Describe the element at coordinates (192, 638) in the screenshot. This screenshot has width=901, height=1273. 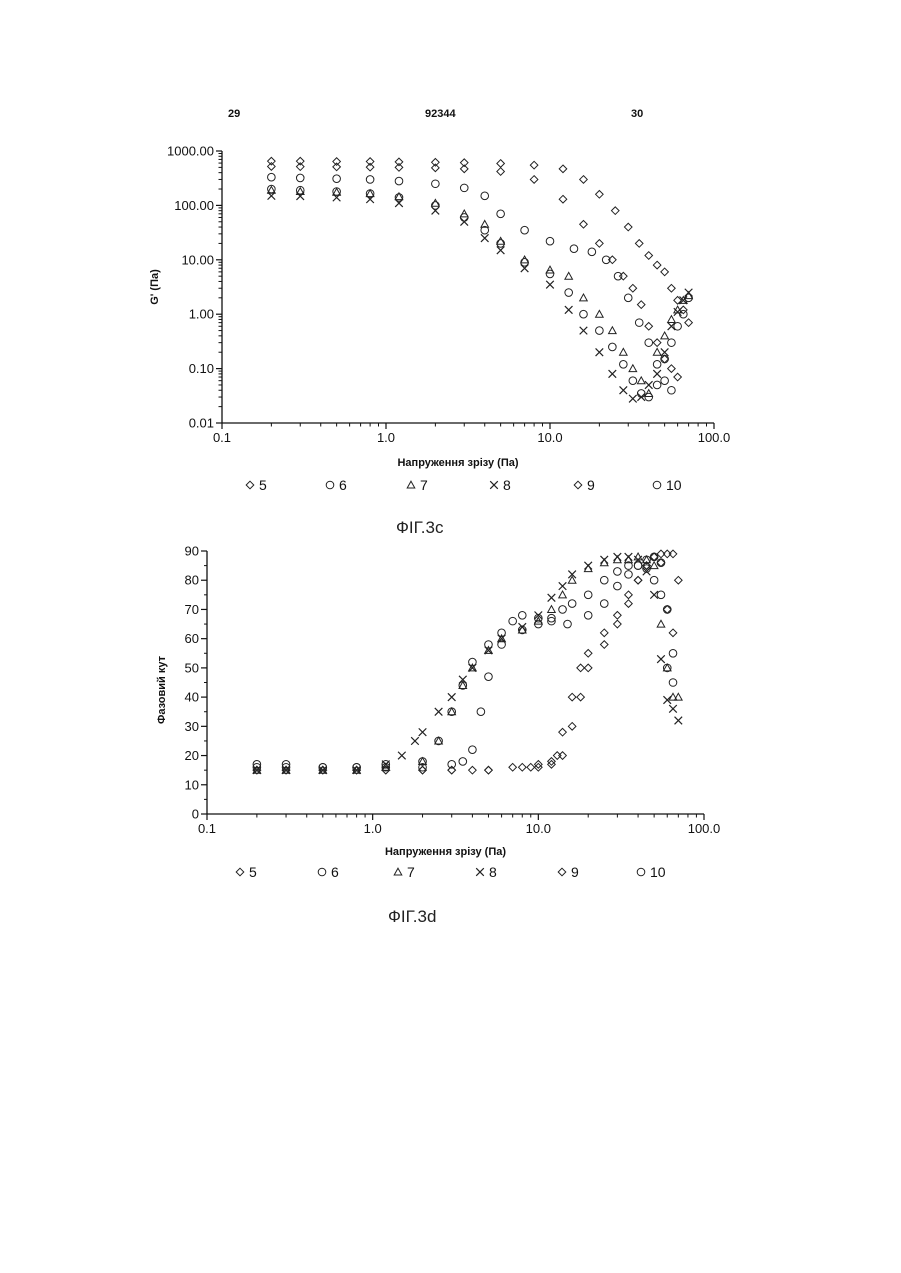
I see `y-tick-label: 60` at that location.